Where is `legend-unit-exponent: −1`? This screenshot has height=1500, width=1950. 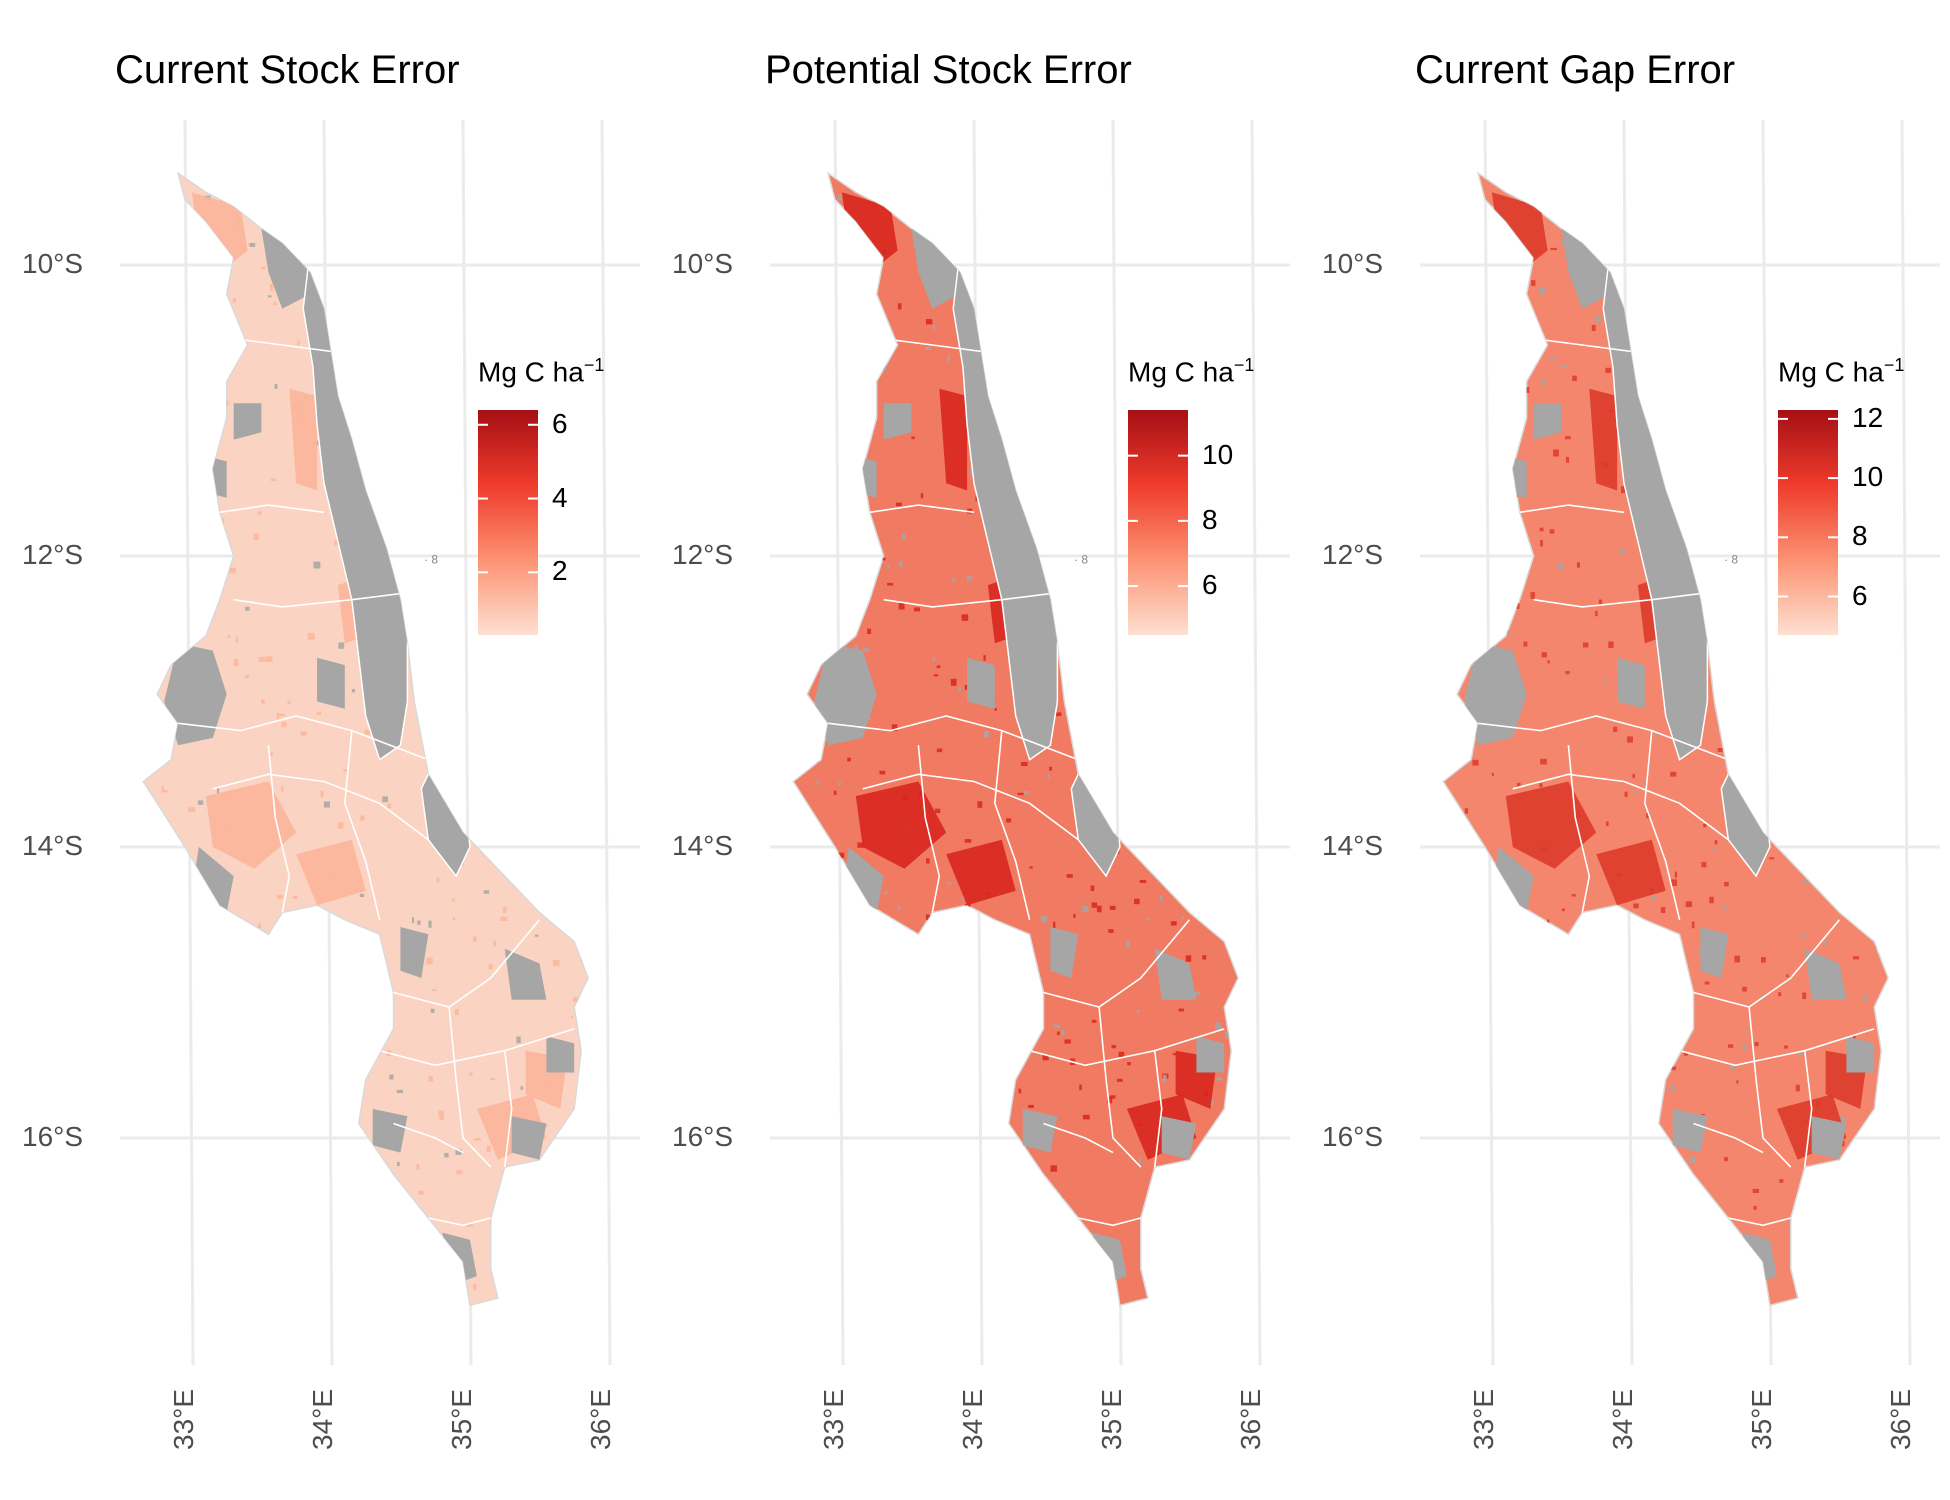
legend-unit-exponent: −1 is located at coordinates (1894, 365).